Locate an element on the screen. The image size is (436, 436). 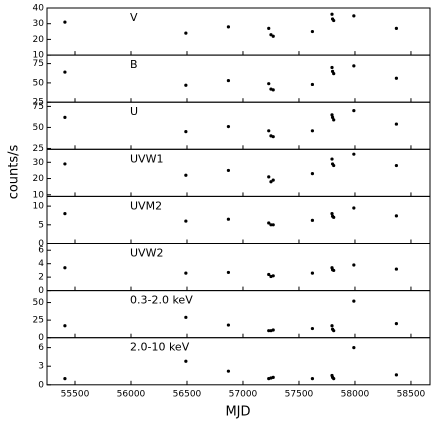
x-tick-label: 55500 is located at coordinates (75, 394).